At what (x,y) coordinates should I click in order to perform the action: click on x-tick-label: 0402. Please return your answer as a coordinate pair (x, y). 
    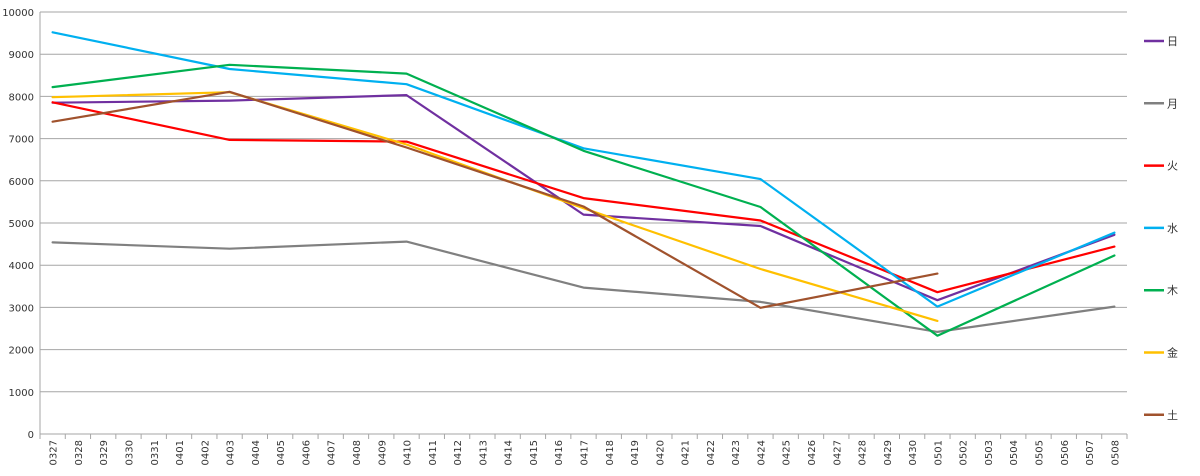
    Looking at the image, I should click on (205, 452).